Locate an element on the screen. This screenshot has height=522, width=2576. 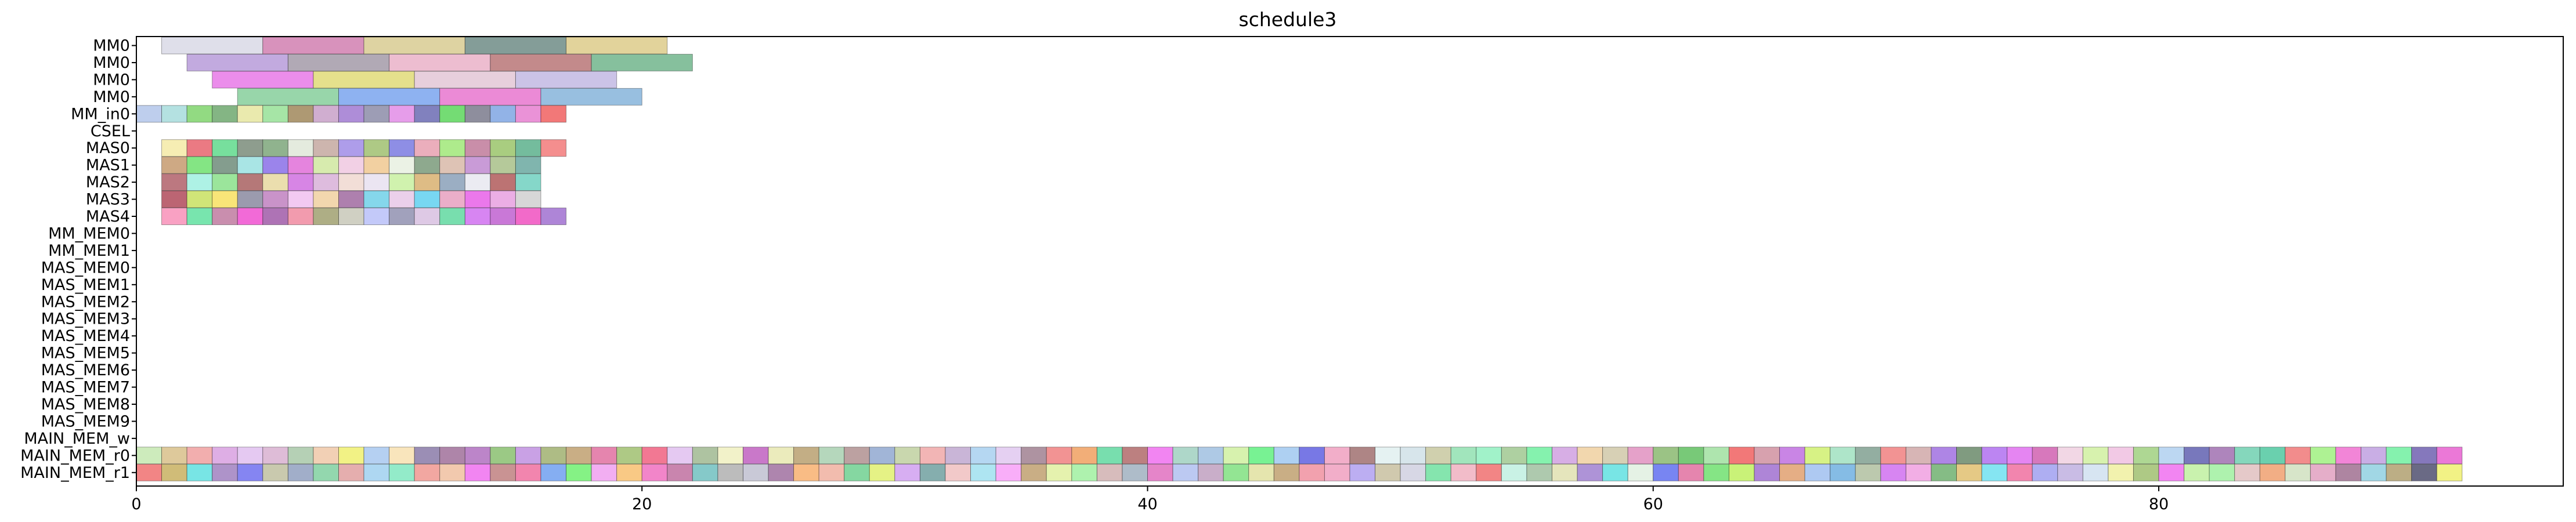
x-tick-label: 20 is located at coordinates (642, 504).